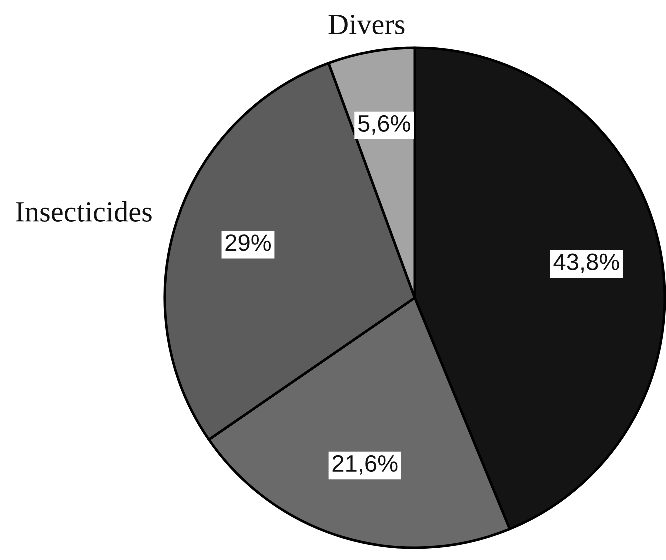  Describe the element at coordinates (84, 211) in the screenshot. I see `slice-label: Insecticides` at that location.